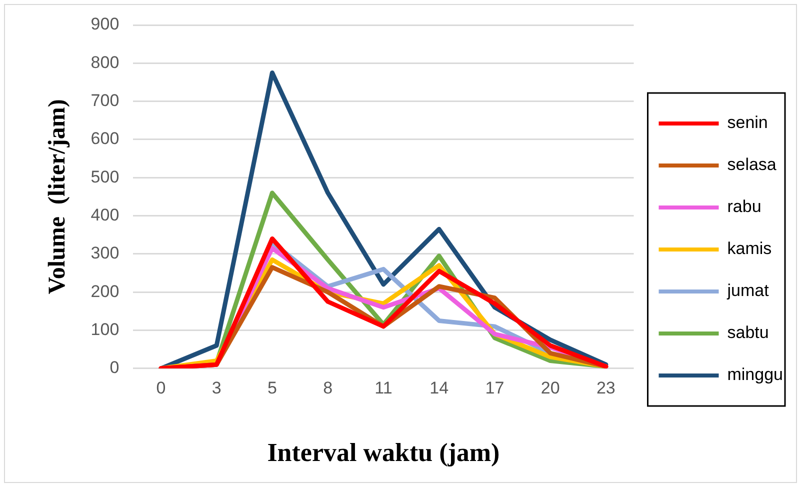  Describe the element at coordinates (105, 62) in the screenshot. I see `y-tick-label: 800` at that location.